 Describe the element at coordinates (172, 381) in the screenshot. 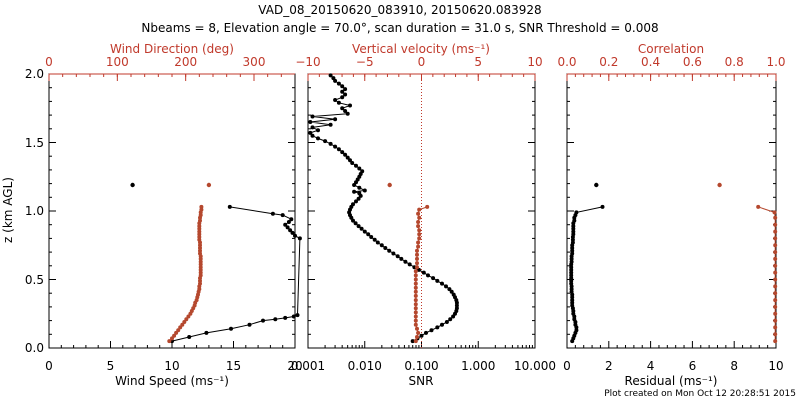

I see `panel-wind-bottom-label: Wind Speed (ms⁻¹)` at that location.